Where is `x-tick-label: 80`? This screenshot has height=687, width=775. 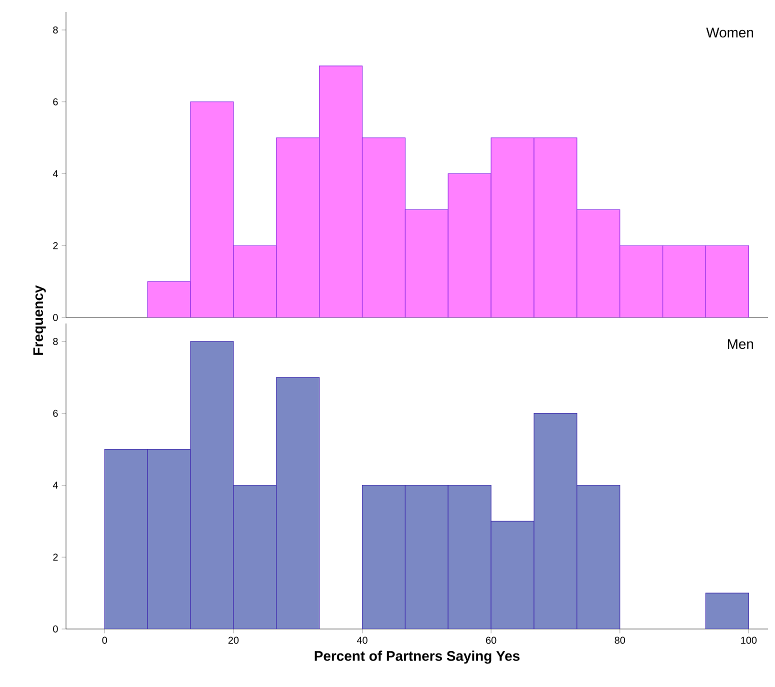 x-tick-label: 80 is located at coordinates (620, 640).